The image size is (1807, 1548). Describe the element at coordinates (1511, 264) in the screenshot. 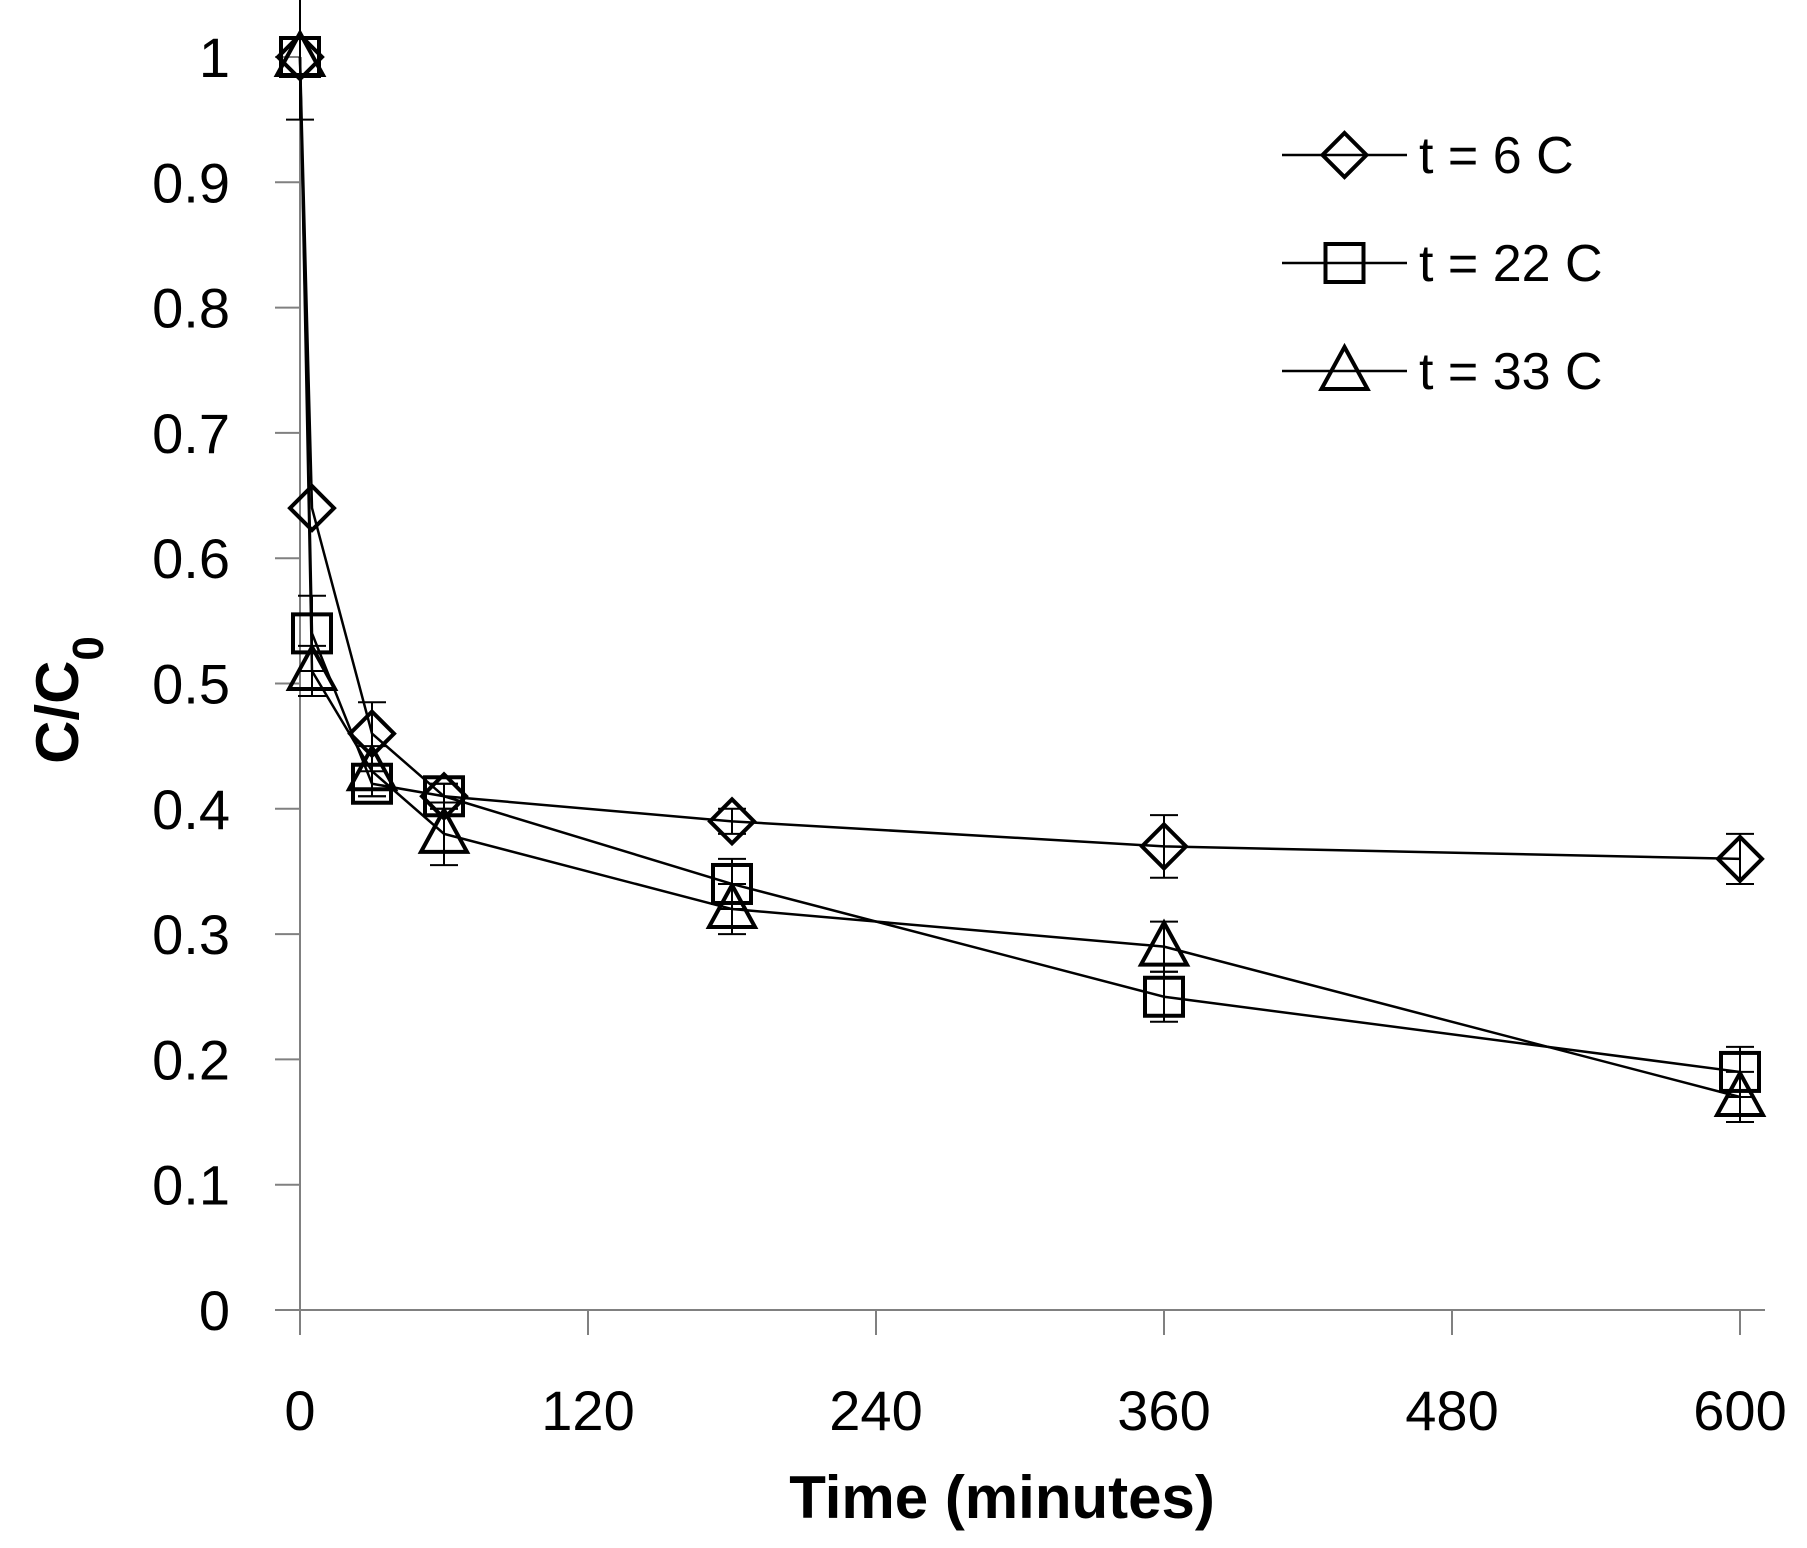

I see `legend-label: t = 22 C` at that location.